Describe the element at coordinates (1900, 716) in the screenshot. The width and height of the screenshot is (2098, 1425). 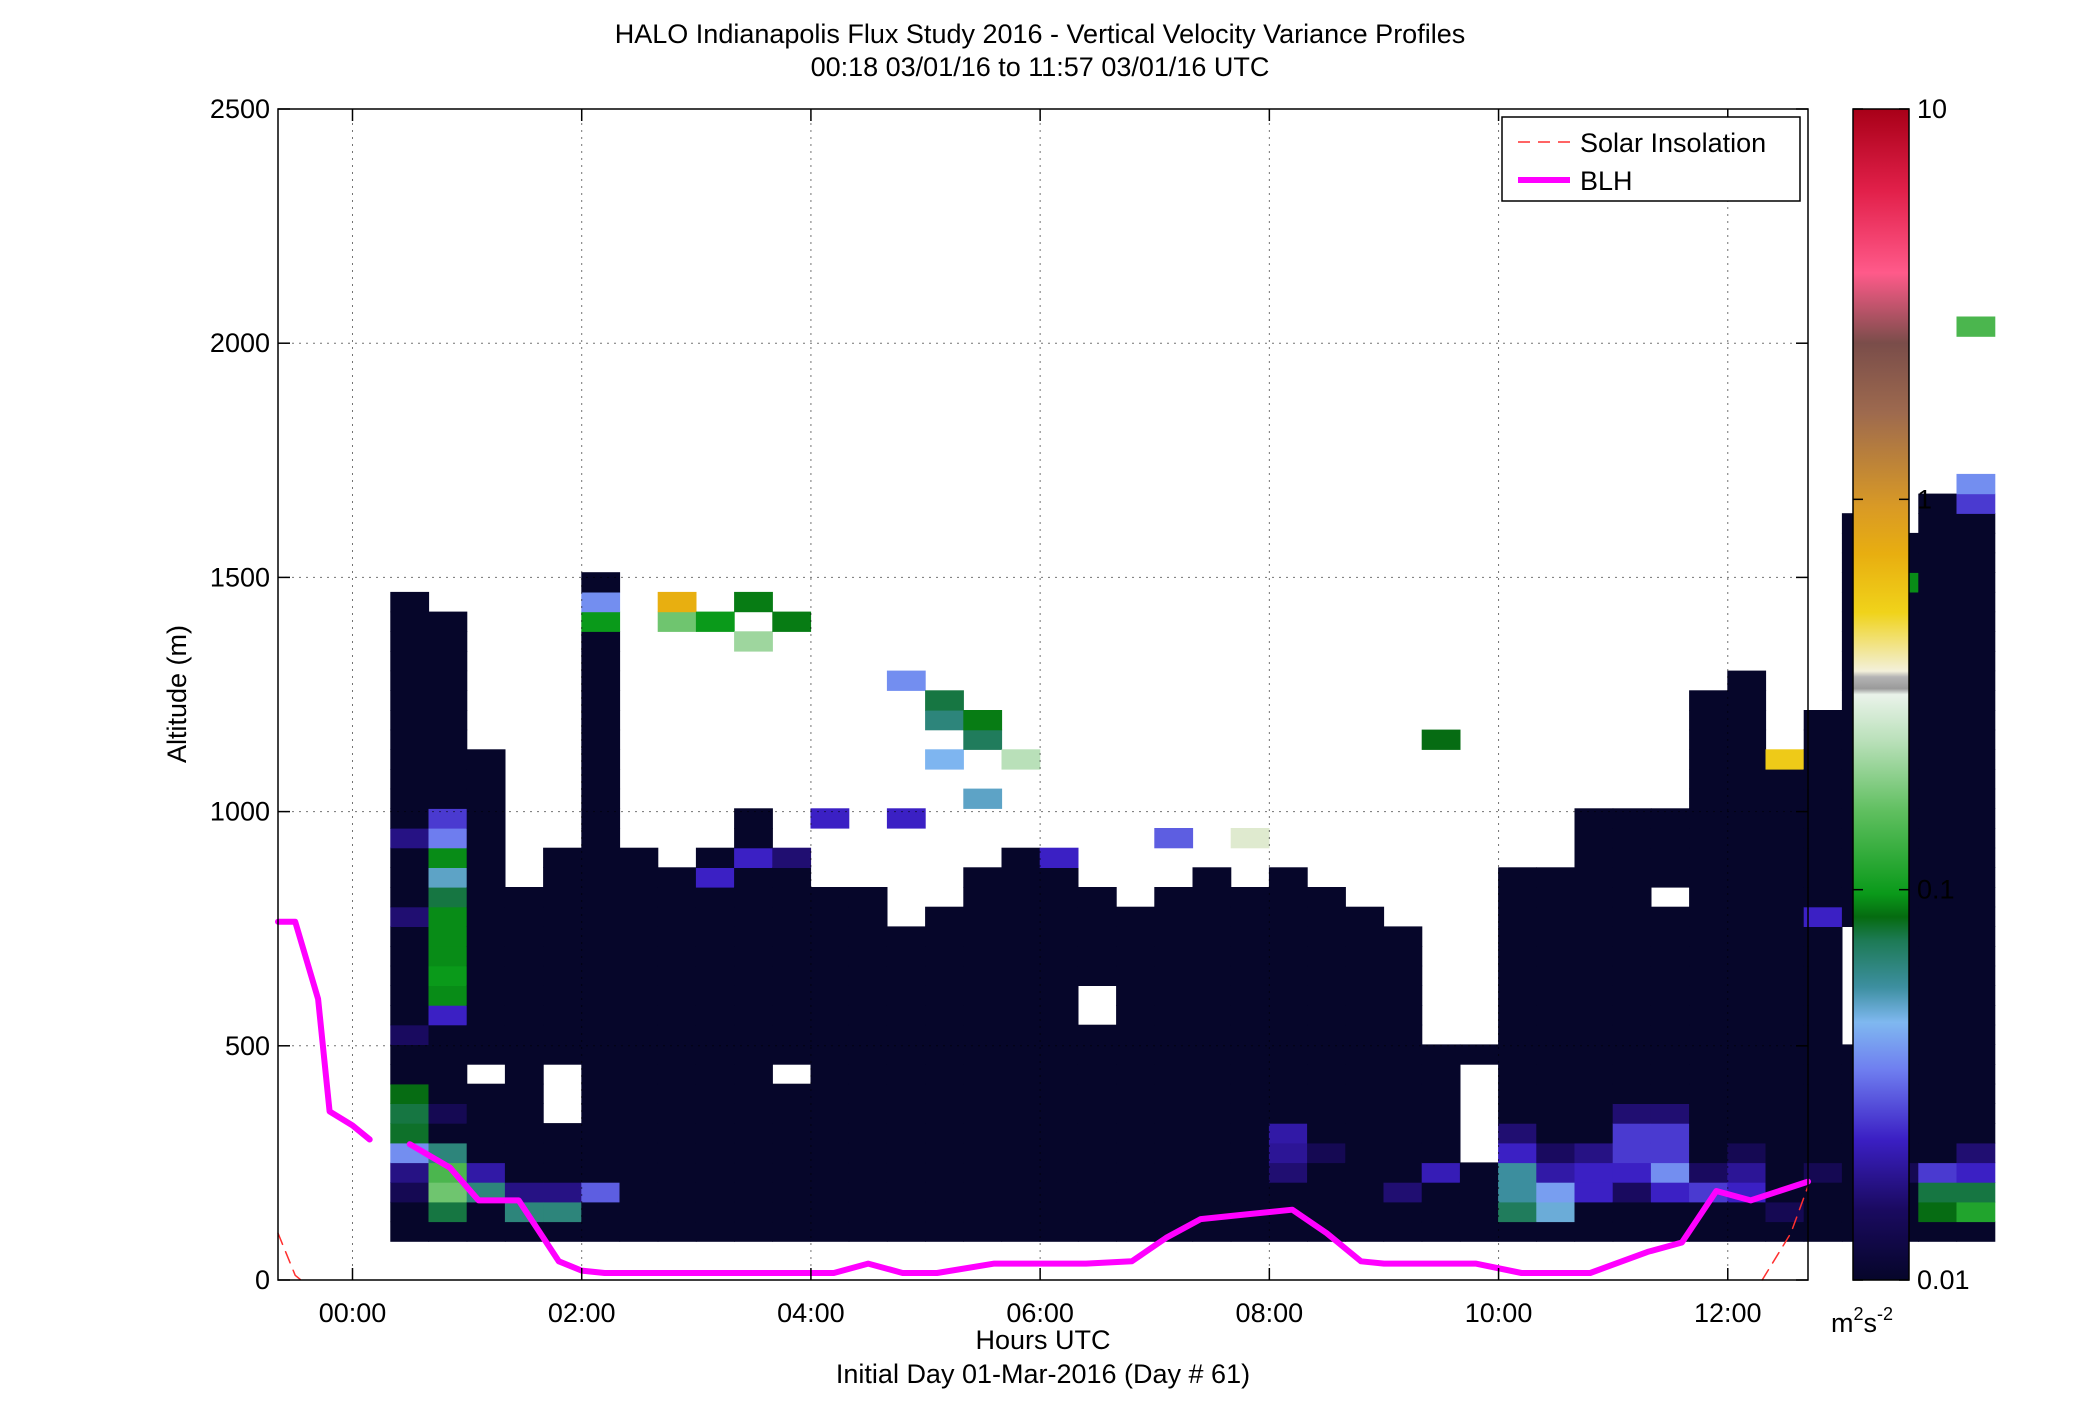
I see `colorbar: 0.01 0.1 1 10 m2s-2` at that location.